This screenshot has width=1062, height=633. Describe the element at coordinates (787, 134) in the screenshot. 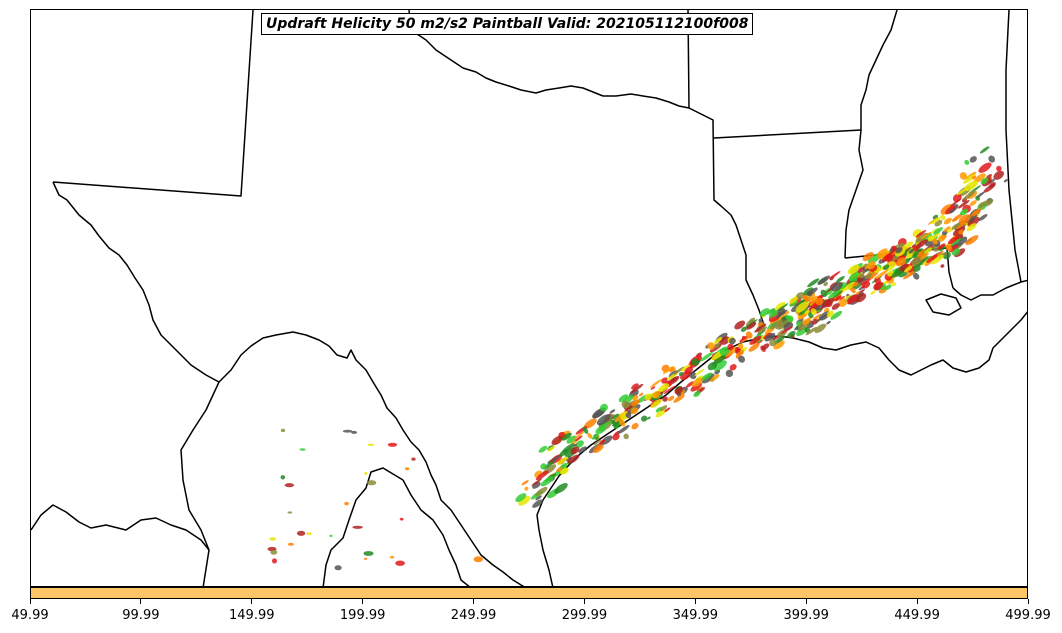

I see `ar-la-border` at that location.